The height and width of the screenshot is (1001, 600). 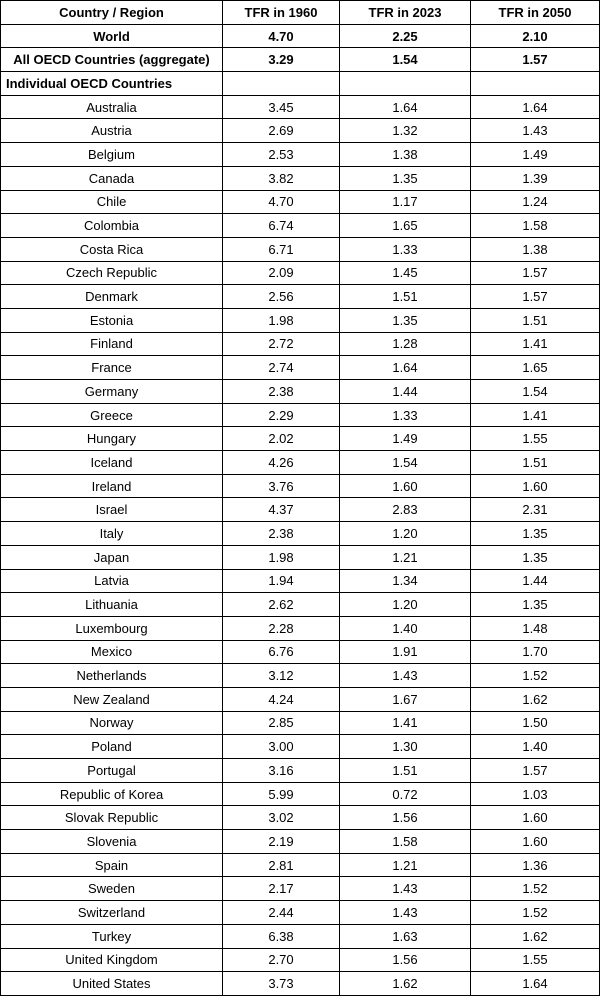 I want to click on row-tfr-1960: 6.74, so click(x=281, y=225).